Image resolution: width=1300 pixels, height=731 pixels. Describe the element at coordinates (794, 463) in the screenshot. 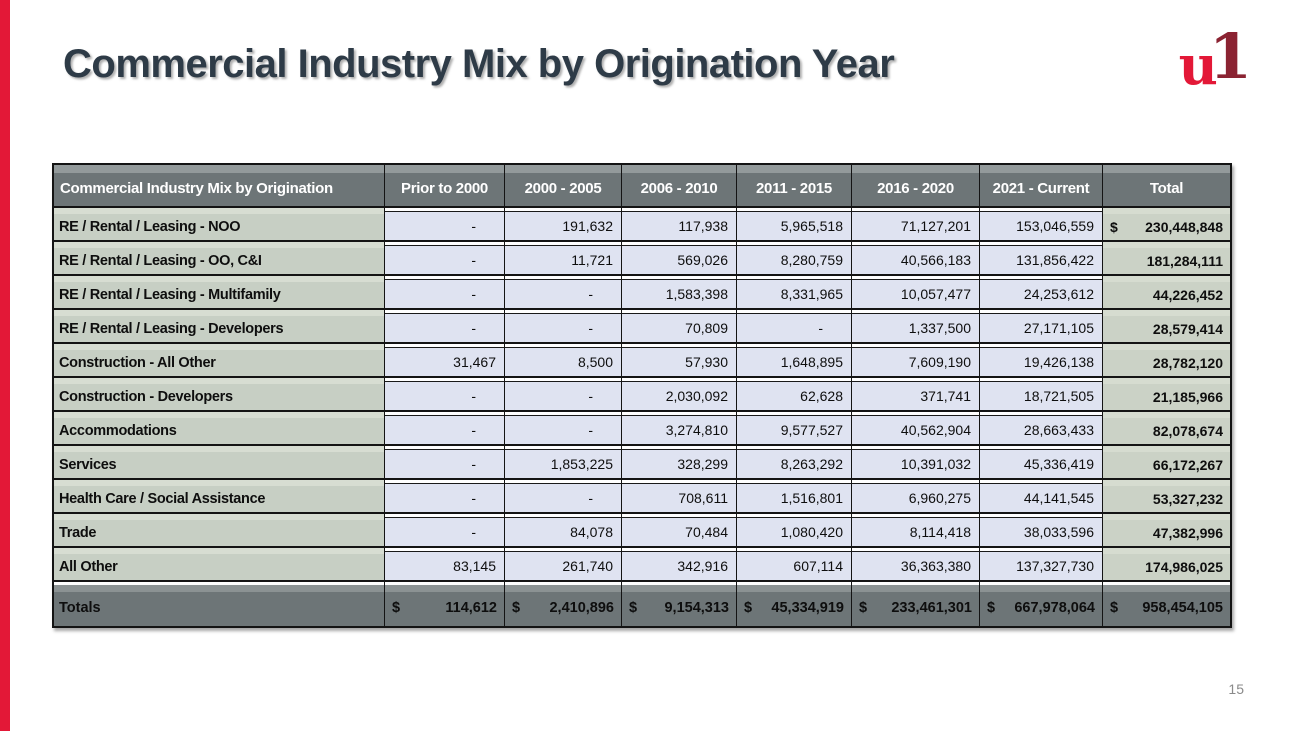

I see `cell-value: 8,263,292` at that location.